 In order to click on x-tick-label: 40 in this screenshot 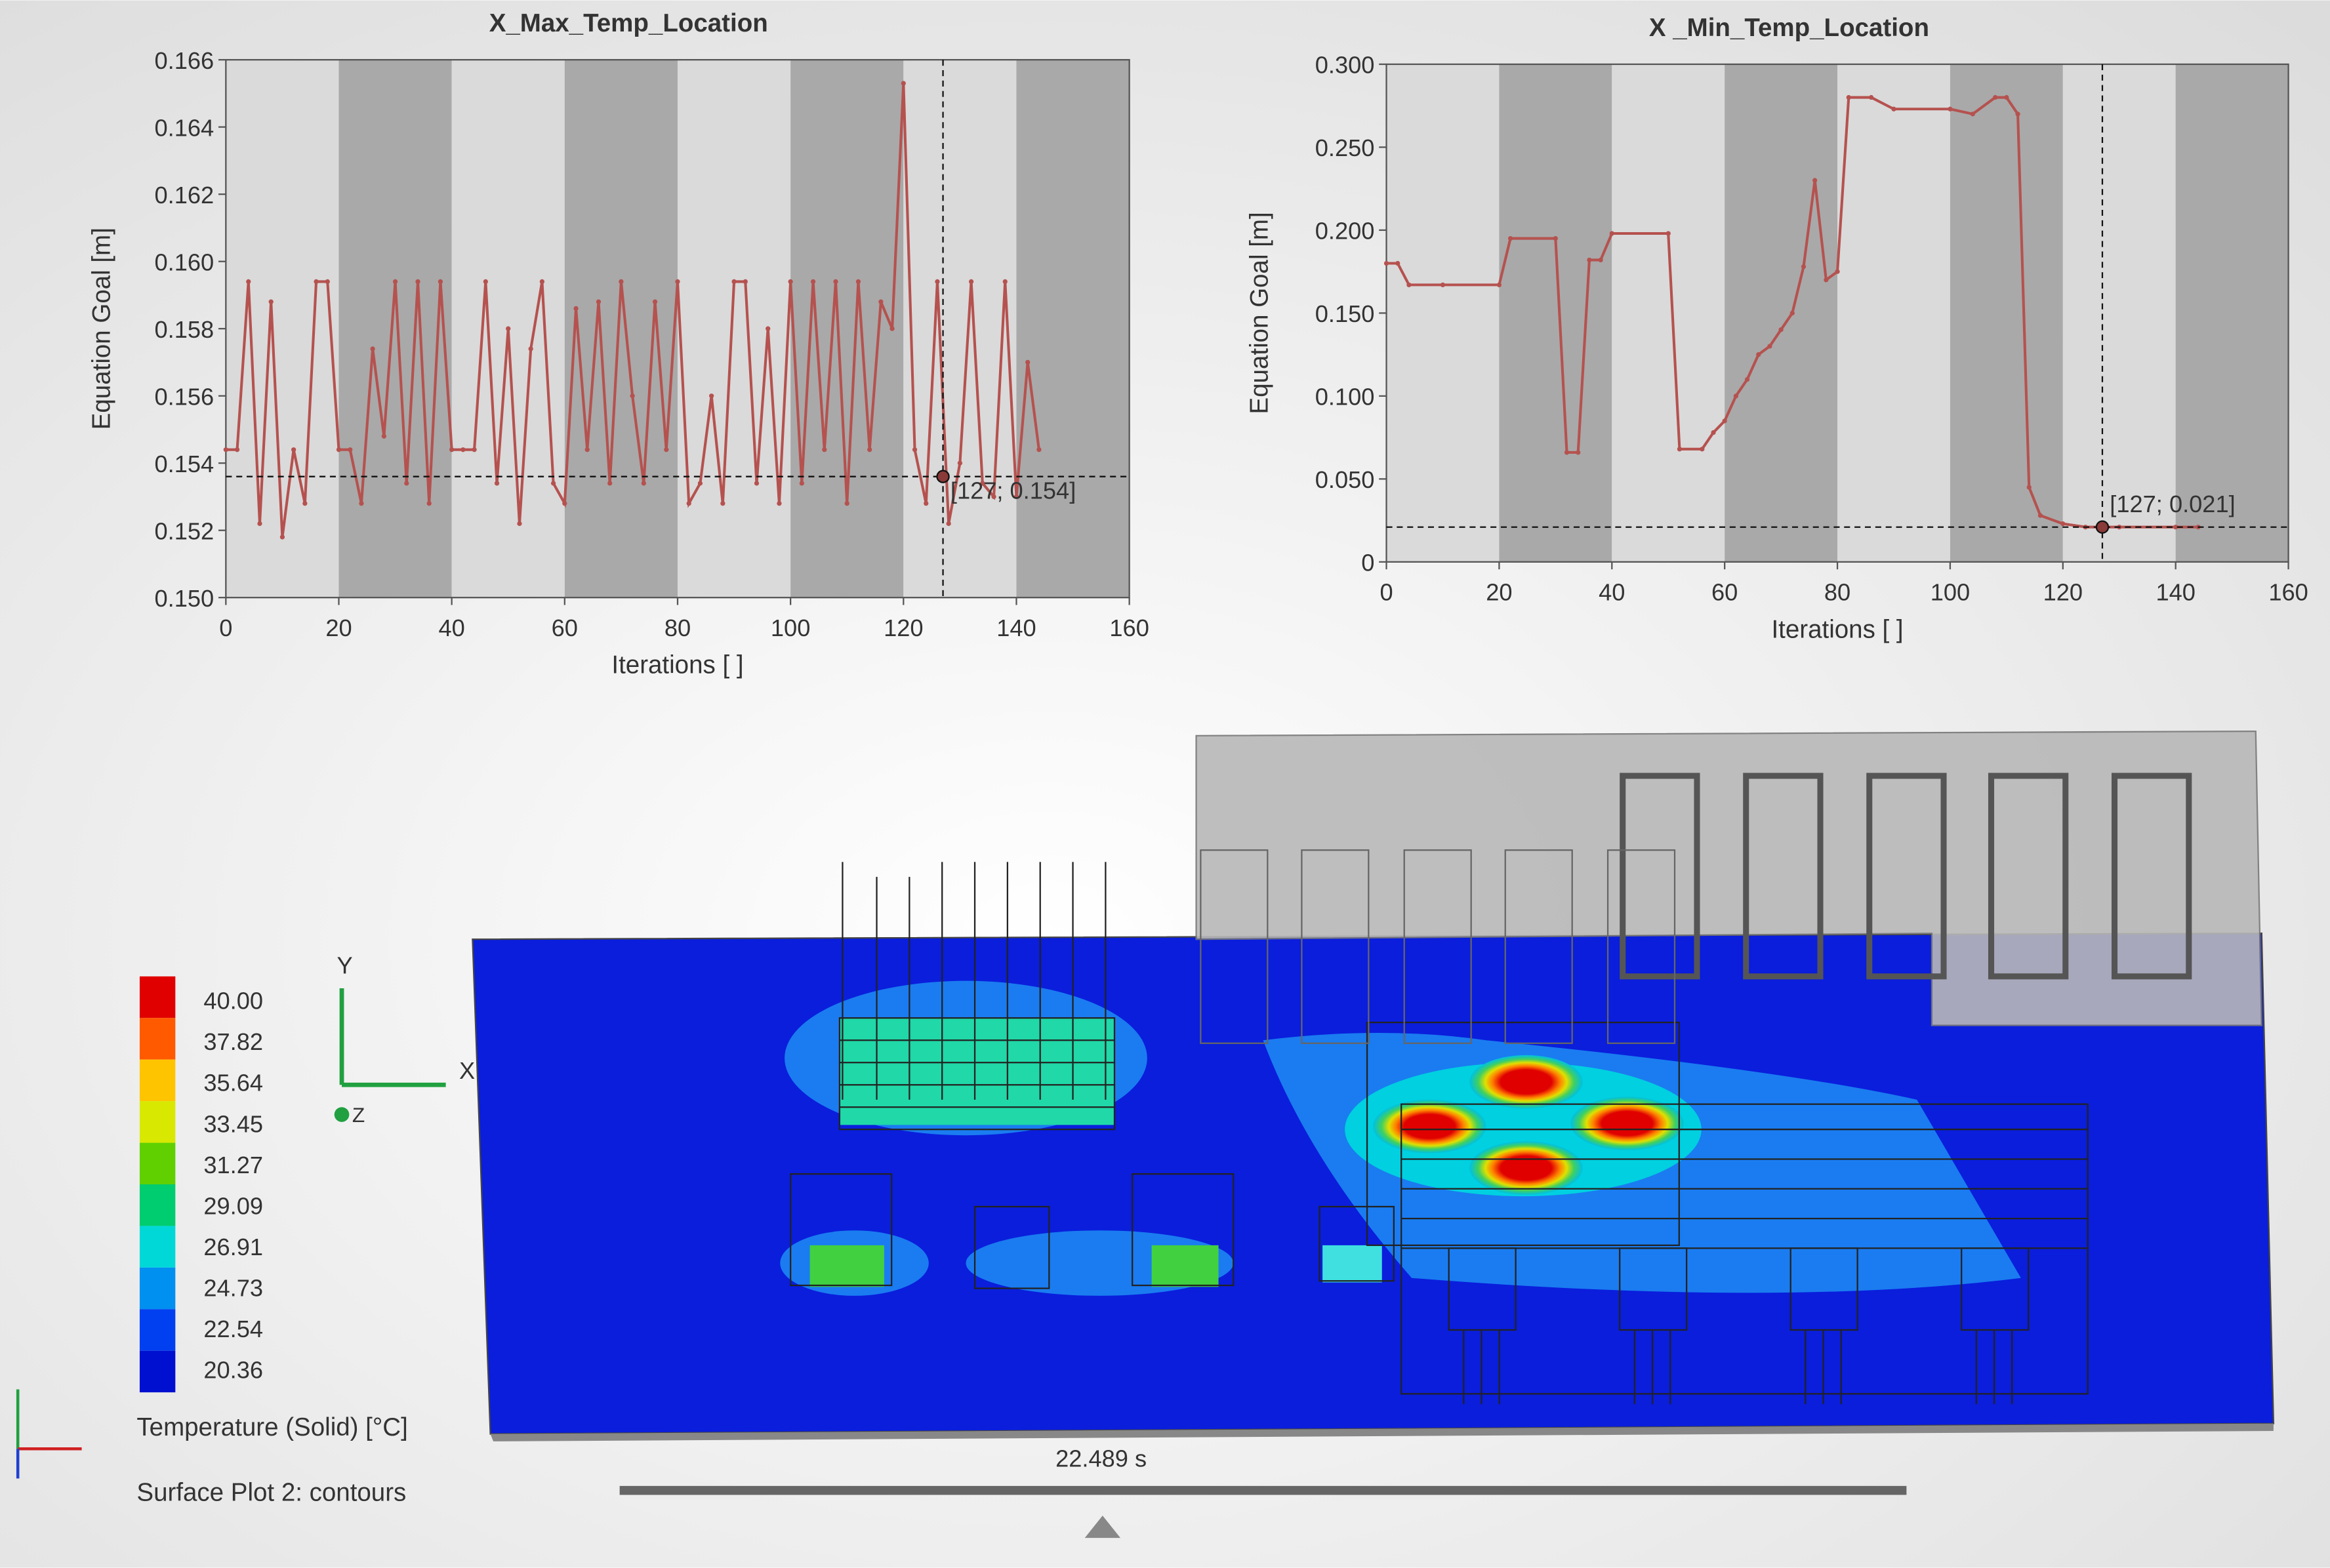, I will do `click(1612, 592)`.